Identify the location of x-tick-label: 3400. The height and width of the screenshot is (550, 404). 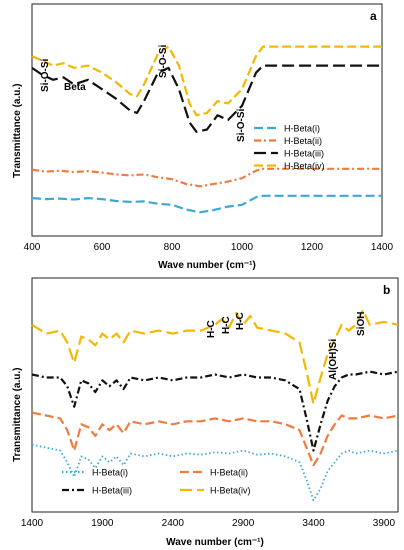
(313, 523).